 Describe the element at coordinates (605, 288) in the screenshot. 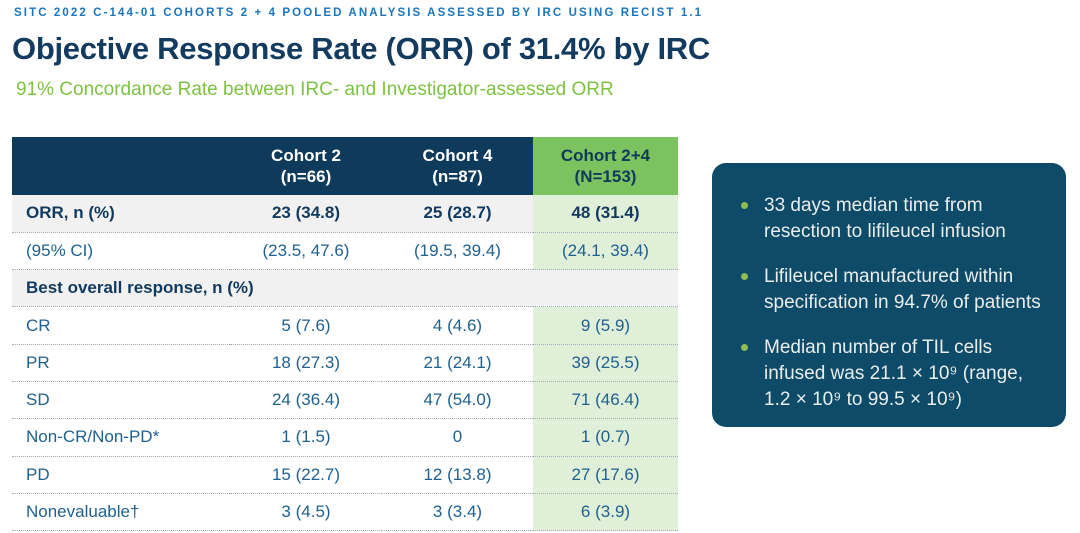

I see `row-cell-pooled` at that location.